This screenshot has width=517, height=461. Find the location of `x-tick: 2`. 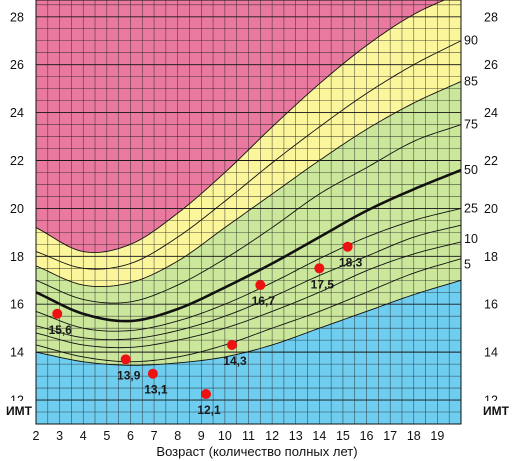

x-tick: 2 is located at coordinates (36, 436).